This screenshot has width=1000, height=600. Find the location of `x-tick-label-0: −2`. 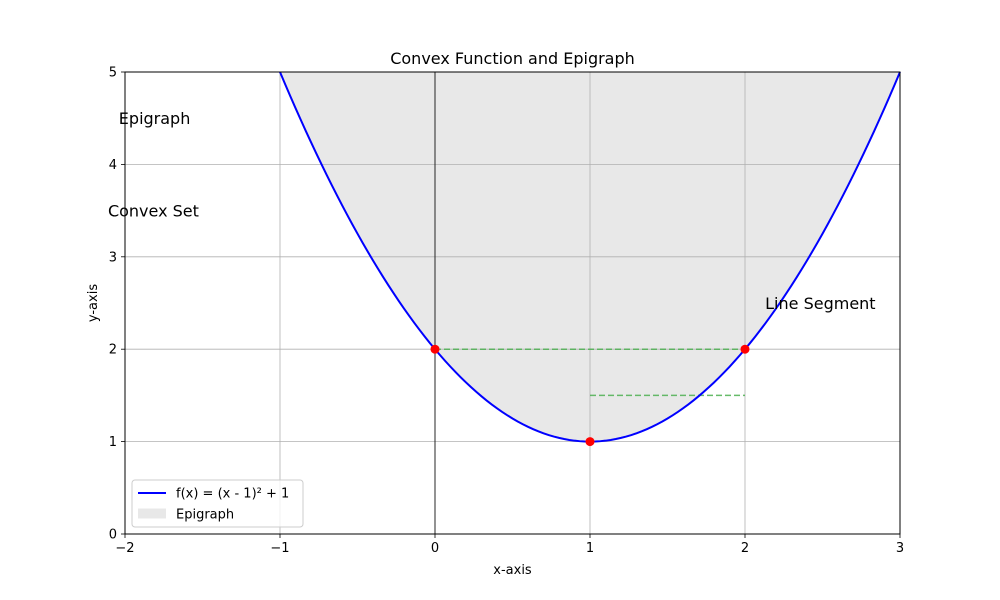

x-tick-label-0: −2 is located at coordinates (124, 548).